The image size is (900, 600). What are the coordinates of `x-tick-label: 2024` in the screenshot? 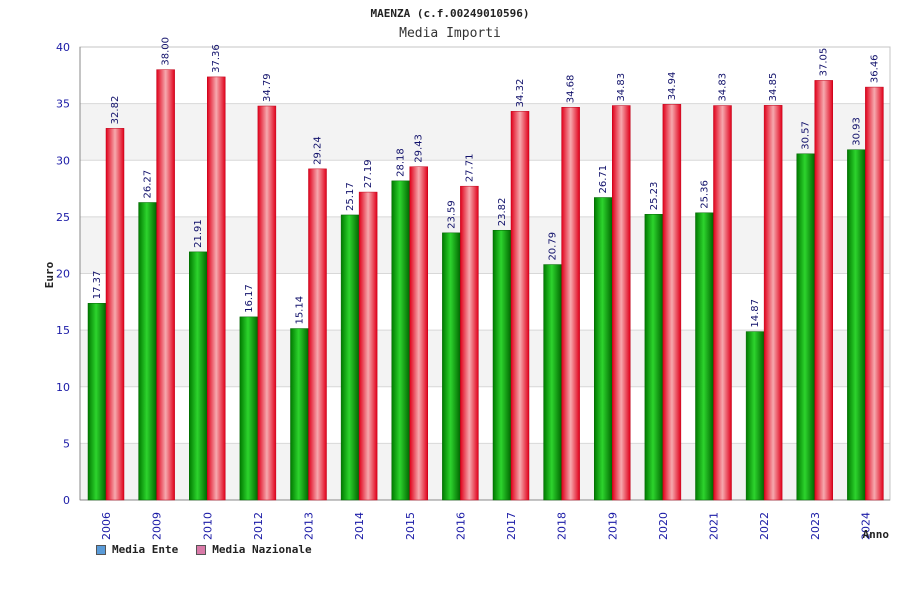 It's located at (865, 526).